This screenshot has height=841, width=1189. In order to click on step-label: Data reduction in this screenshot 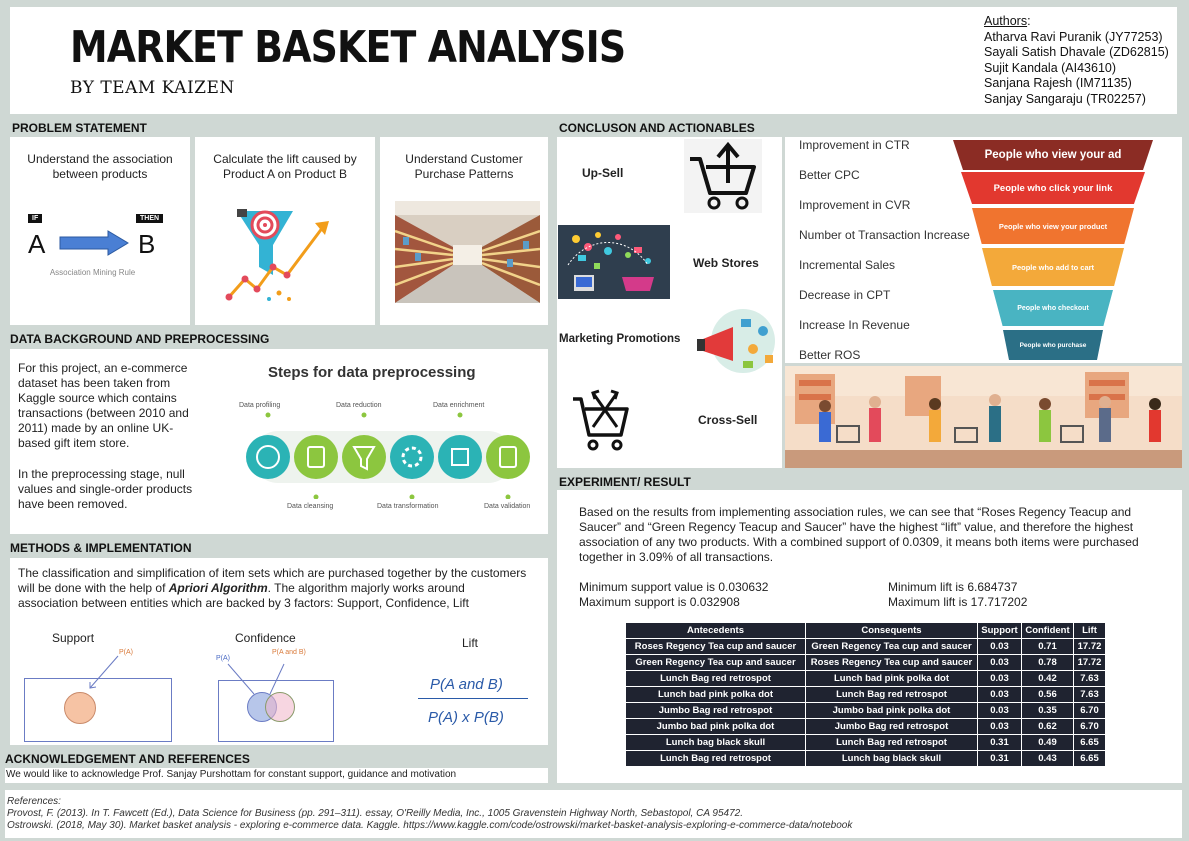, I will do `click(359, 405)`.